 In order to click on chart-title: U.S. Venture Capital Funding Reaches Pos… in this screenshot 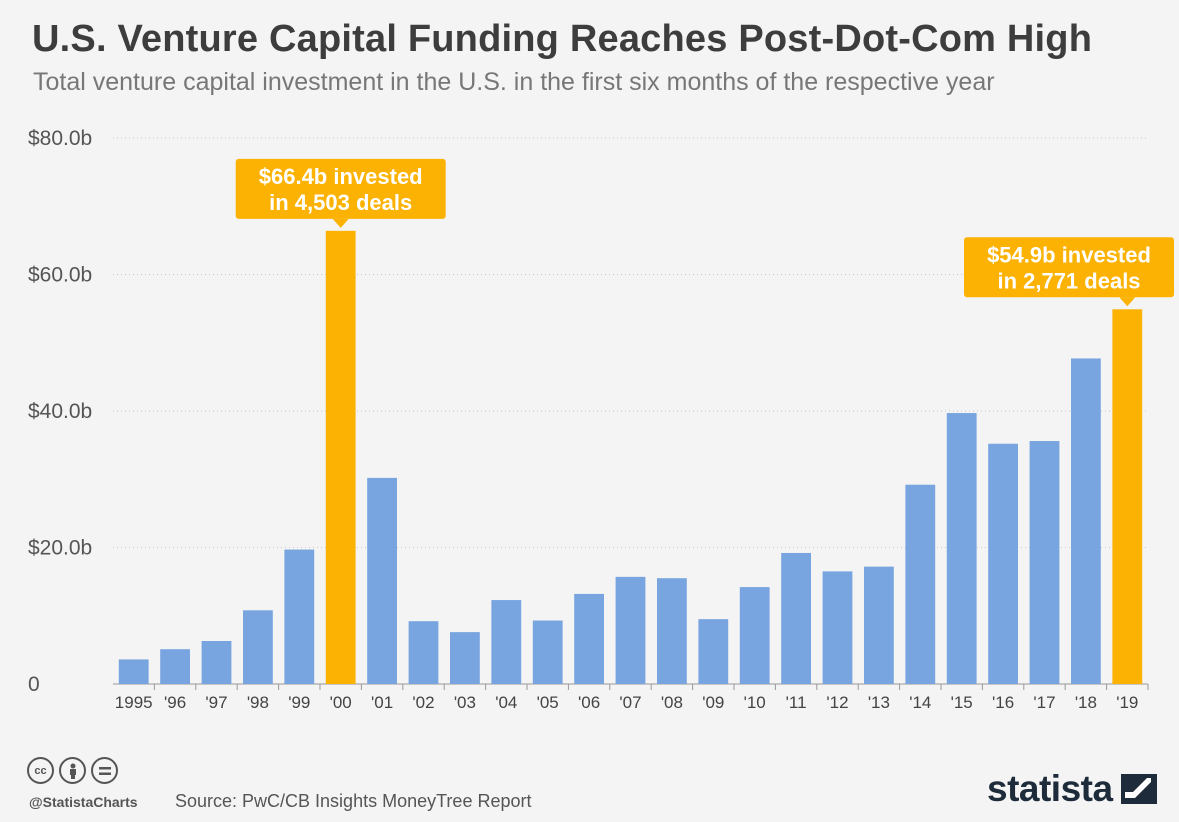, I will do `click(562, 39)`.